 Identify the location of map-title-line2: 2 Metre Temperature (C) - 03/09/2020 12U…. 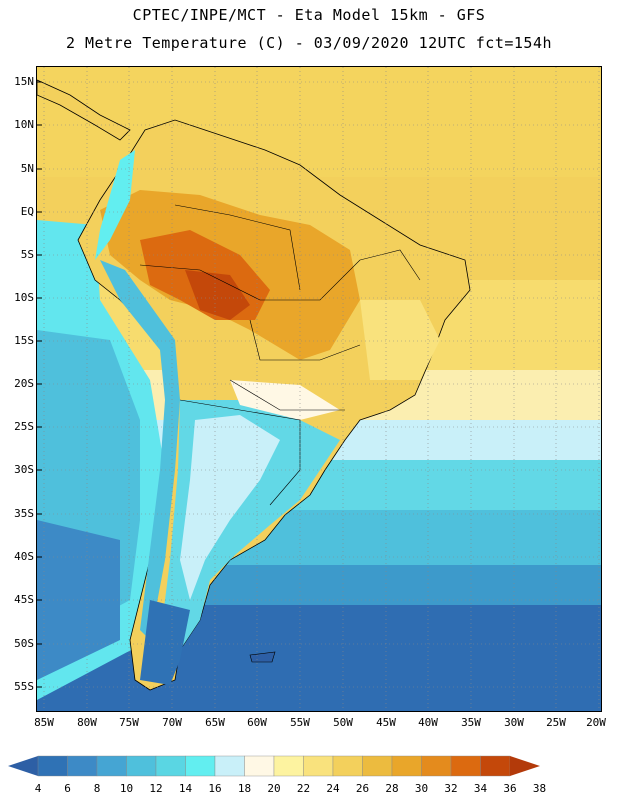
(309, 43).